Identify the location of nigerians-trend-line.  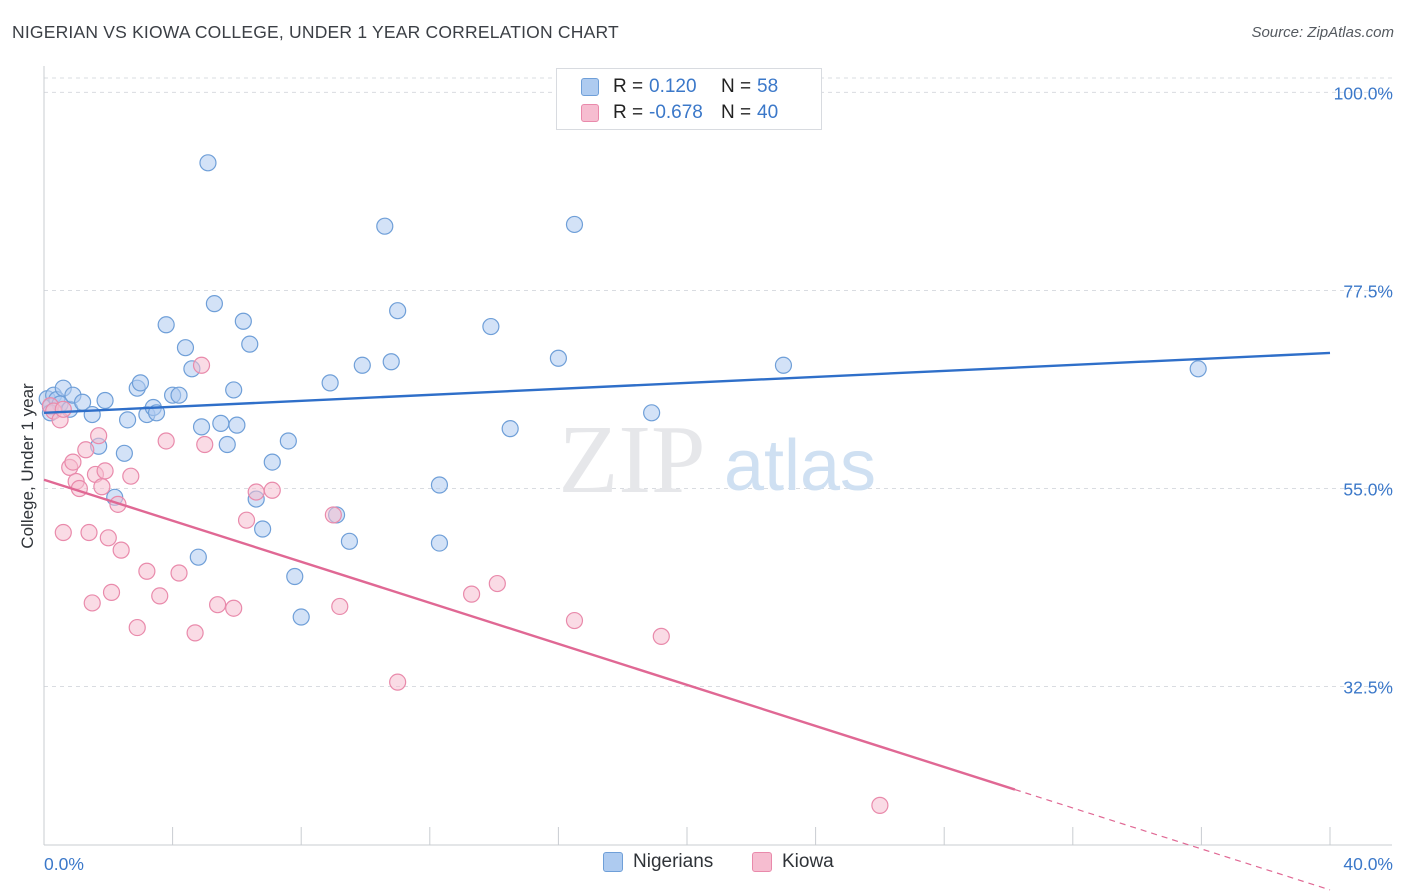
(687, 383).